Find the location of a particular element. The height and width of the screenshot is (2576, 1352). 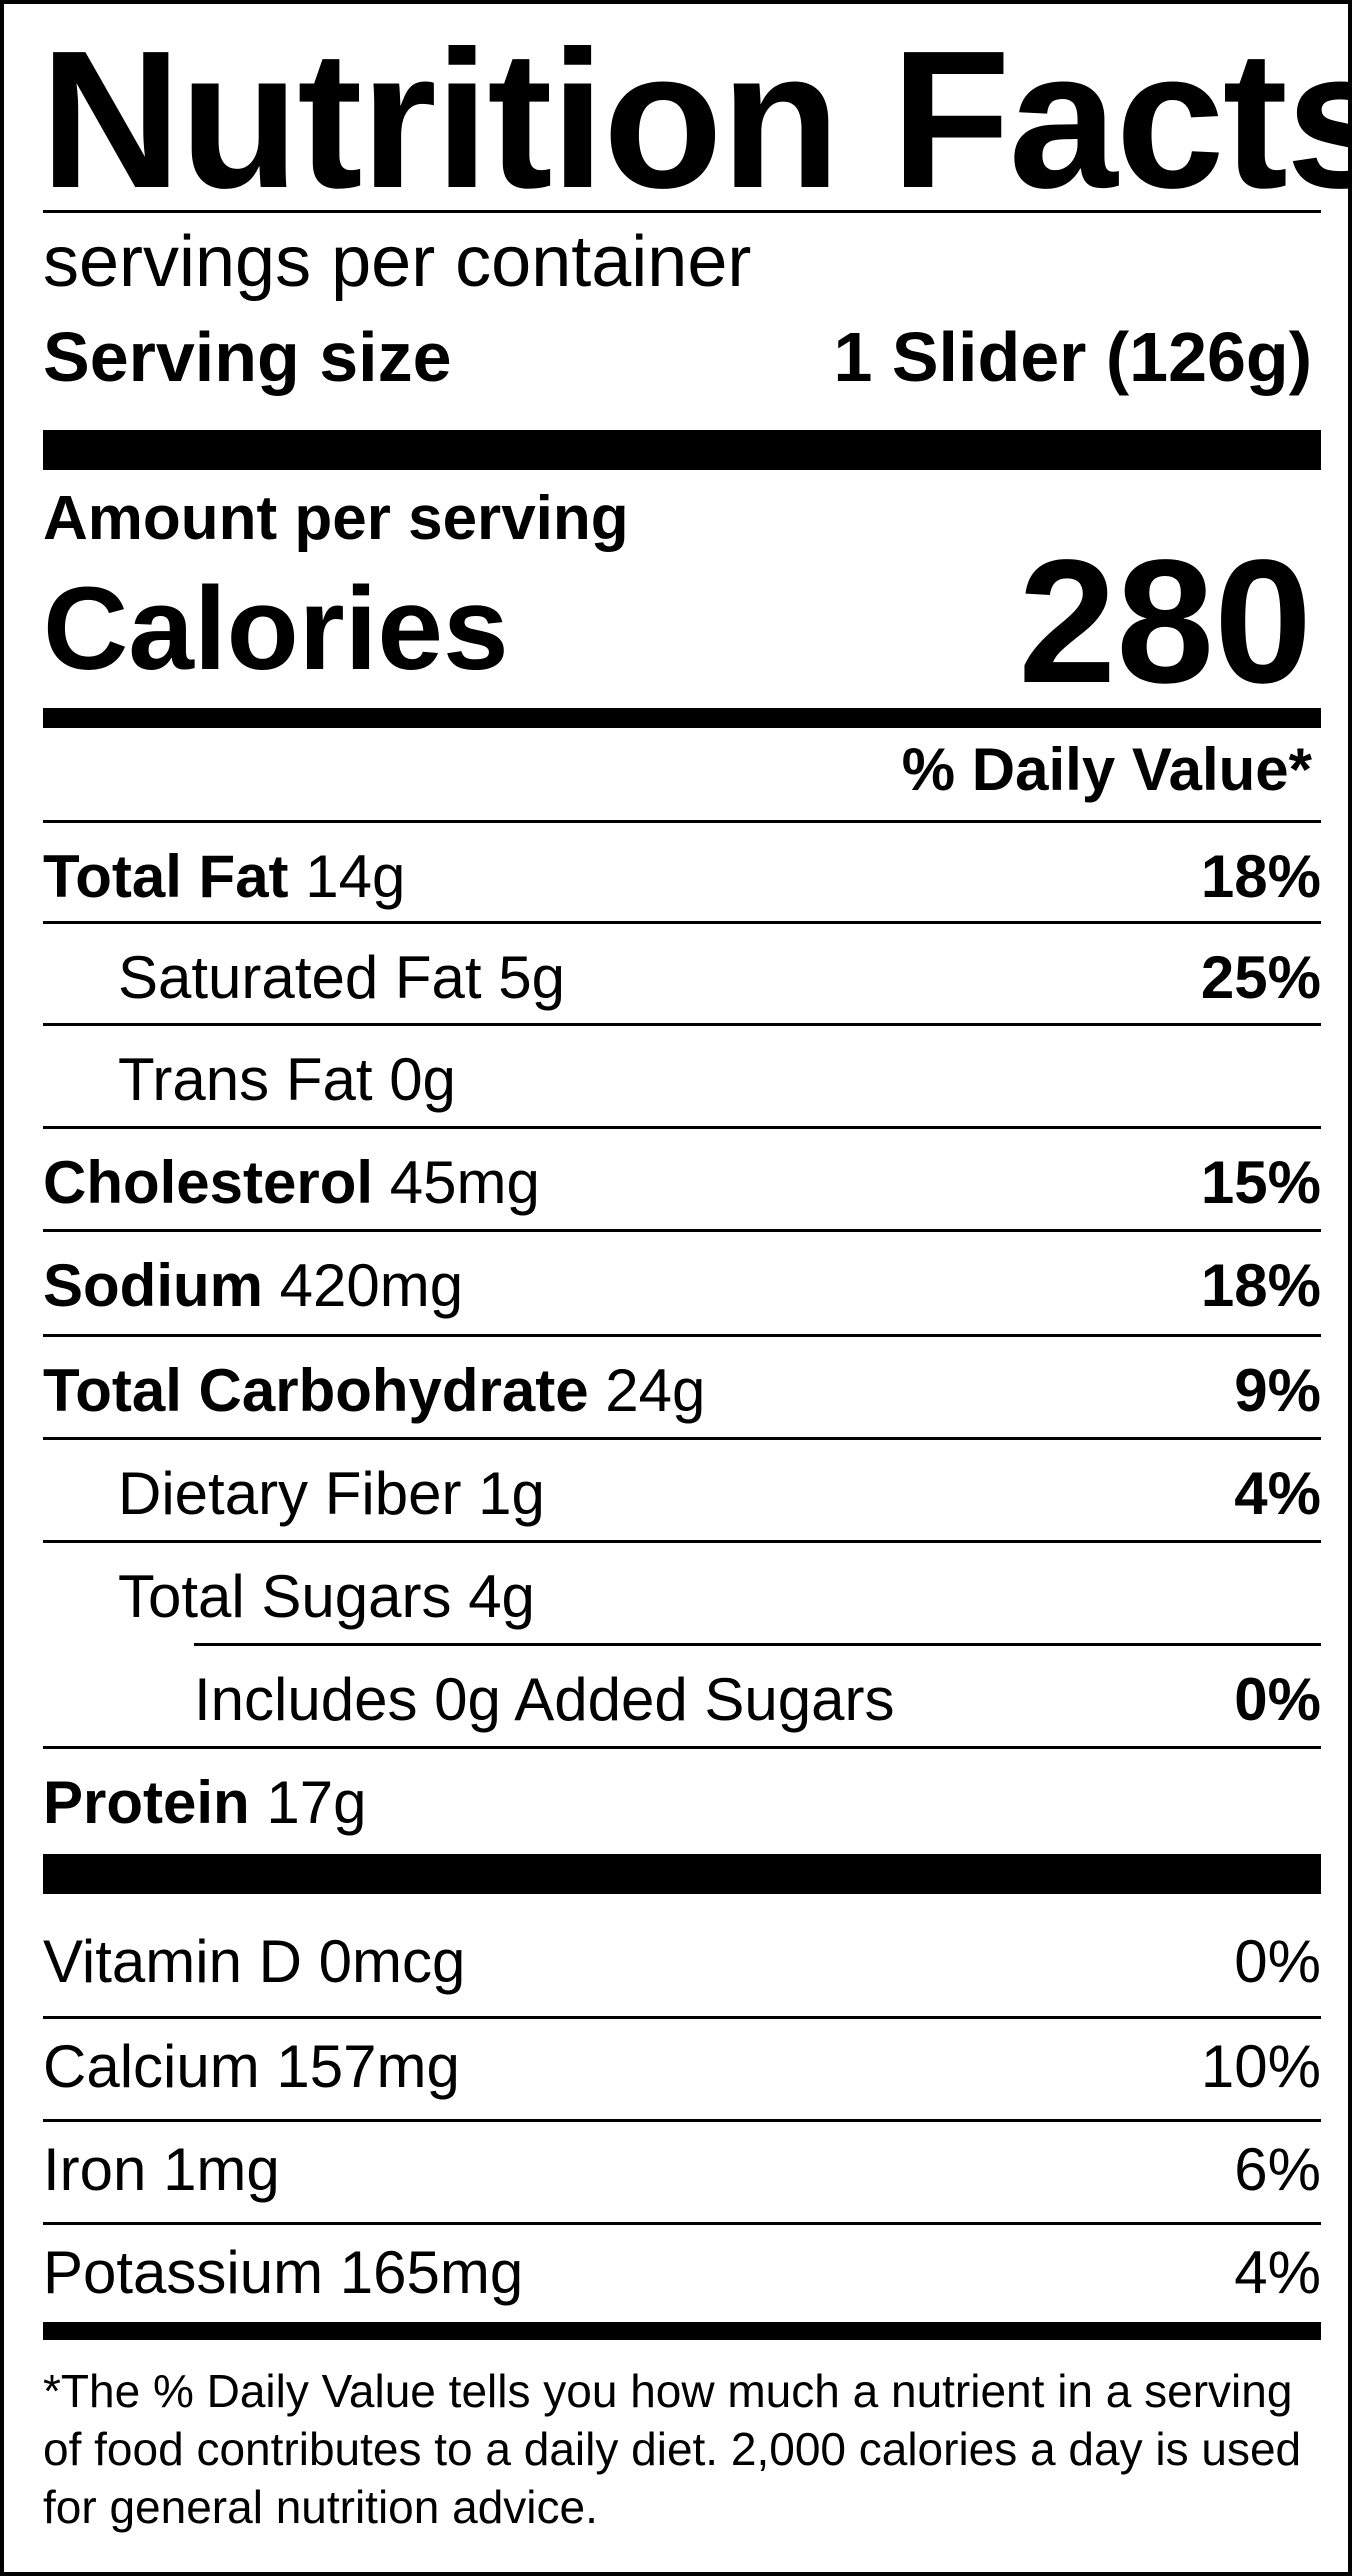

vitamin-dv: 4% is located at coordinates (1277, 2272).